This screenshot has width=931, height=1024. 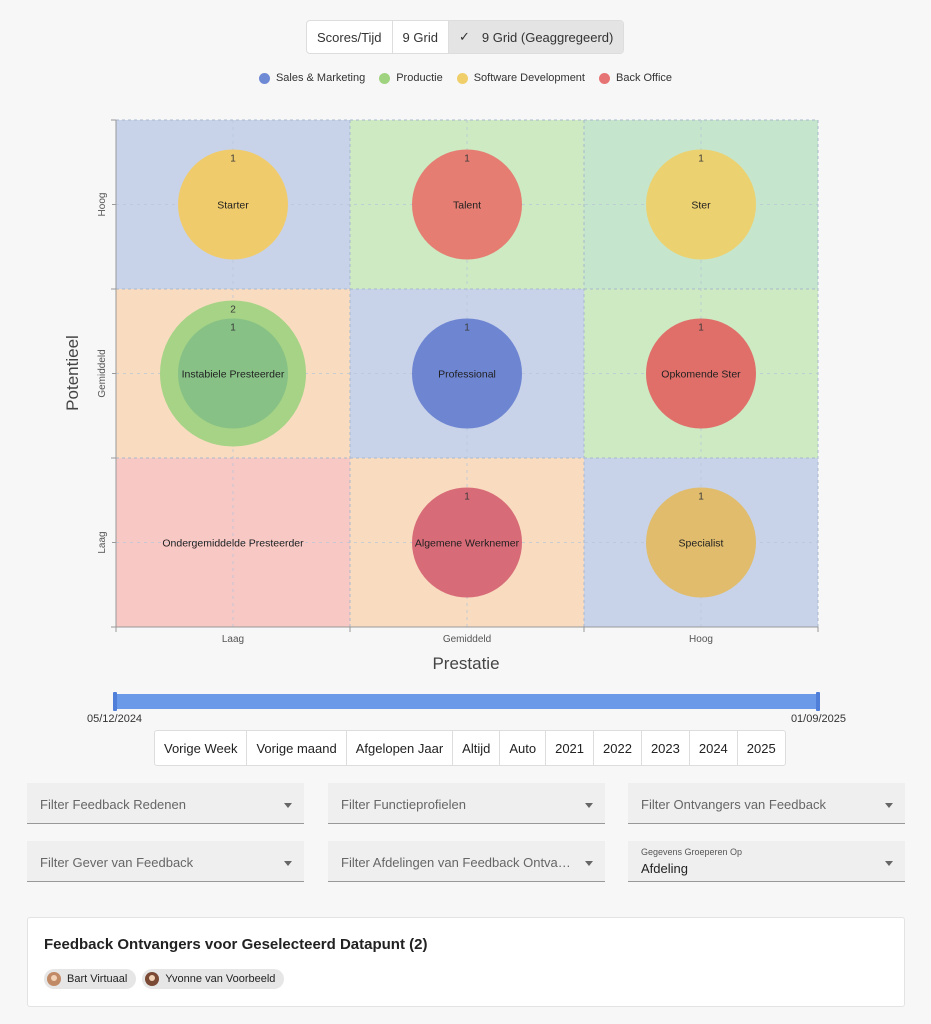 What do you see at coordinates (102, 205) in the screenshot?
I see `y-tick-label-hoog: Hoog` at bounding box center [102, 205].